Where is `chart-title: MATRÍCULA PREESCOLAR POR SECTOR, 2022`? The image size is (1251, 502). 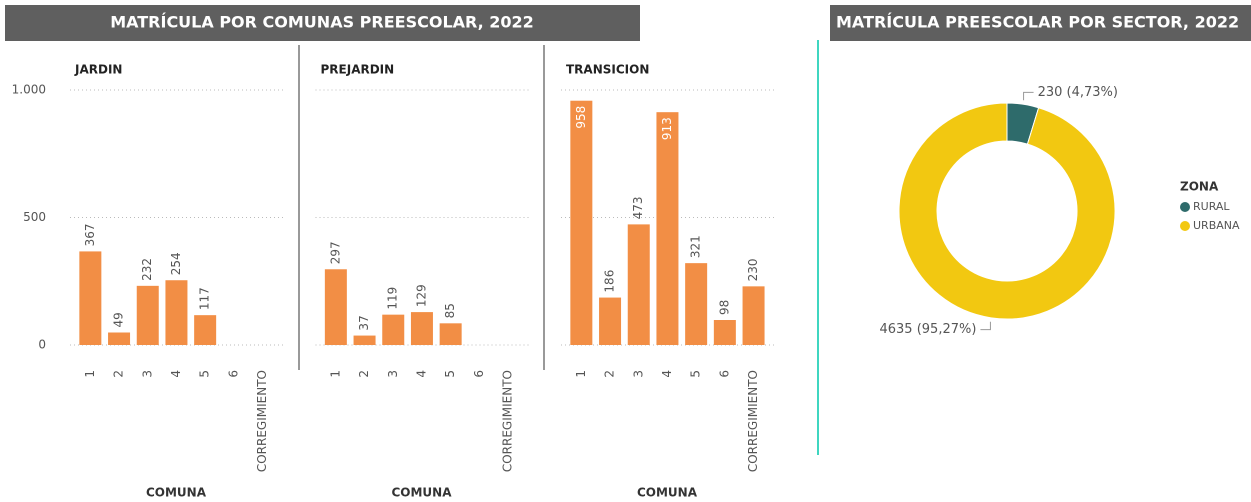 chart-title: MATRÍCULA PREESCOLAR POR SECTOR, 2022 is located at coordinates (1037, 22).